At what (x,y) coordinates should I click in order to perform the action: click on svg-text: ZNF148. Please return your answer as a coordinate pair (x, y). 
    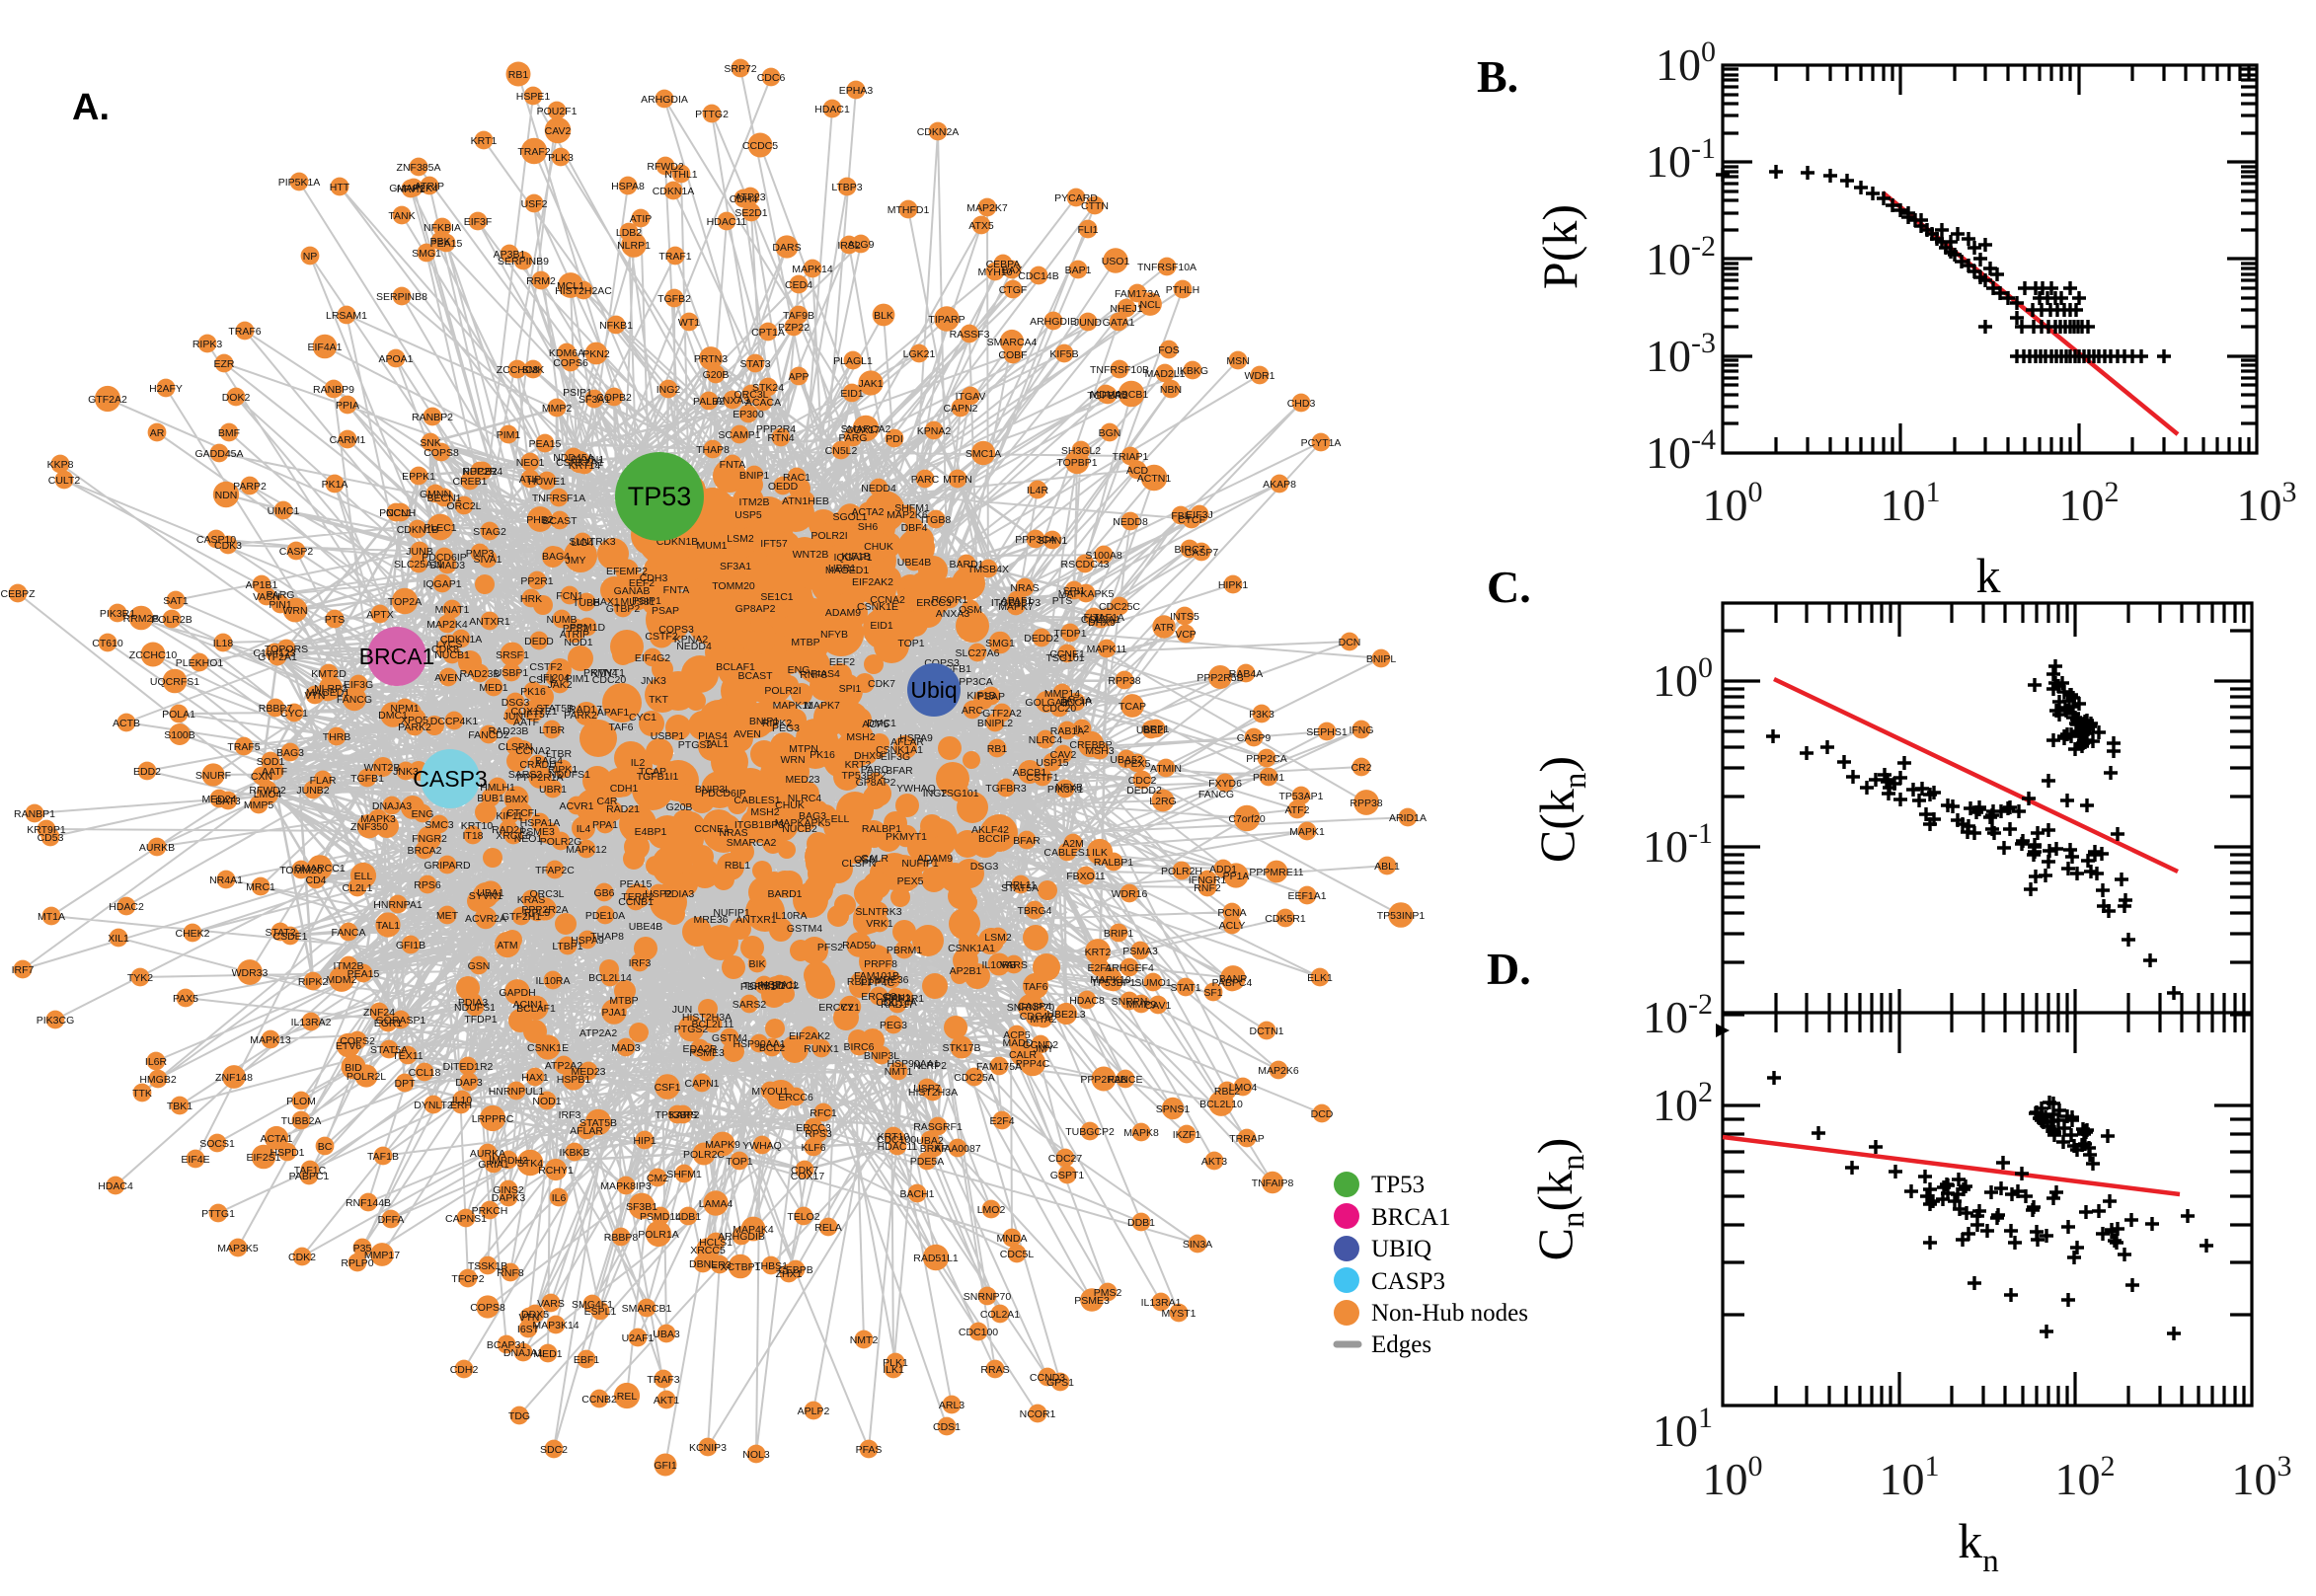
    Looking at the image, I should click on (234, 1078).